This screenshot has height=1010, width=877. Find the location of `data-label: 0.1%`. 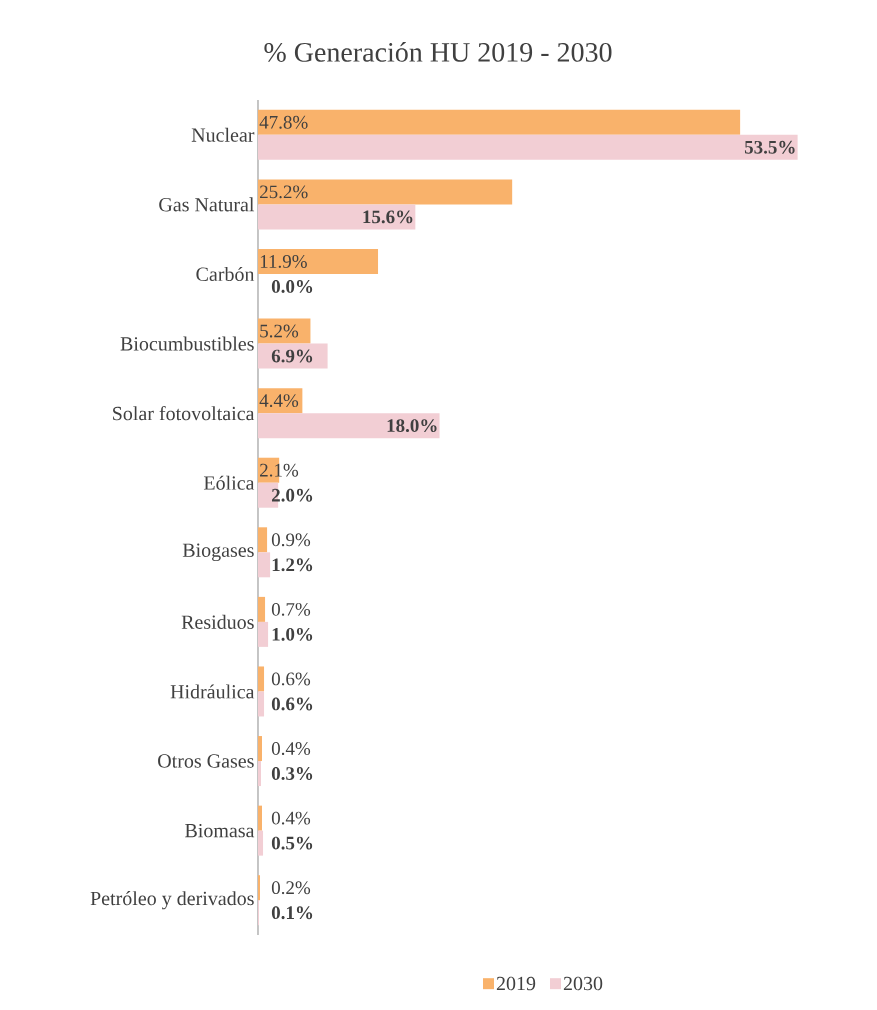

data-label: 0.1% is located at coordinates (292, 913).